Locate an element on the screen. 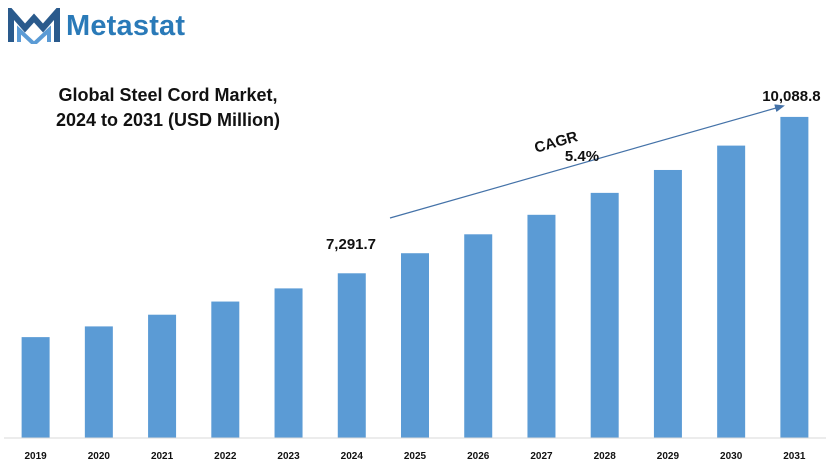  bar-2023 is located at coordinates (288, 363).